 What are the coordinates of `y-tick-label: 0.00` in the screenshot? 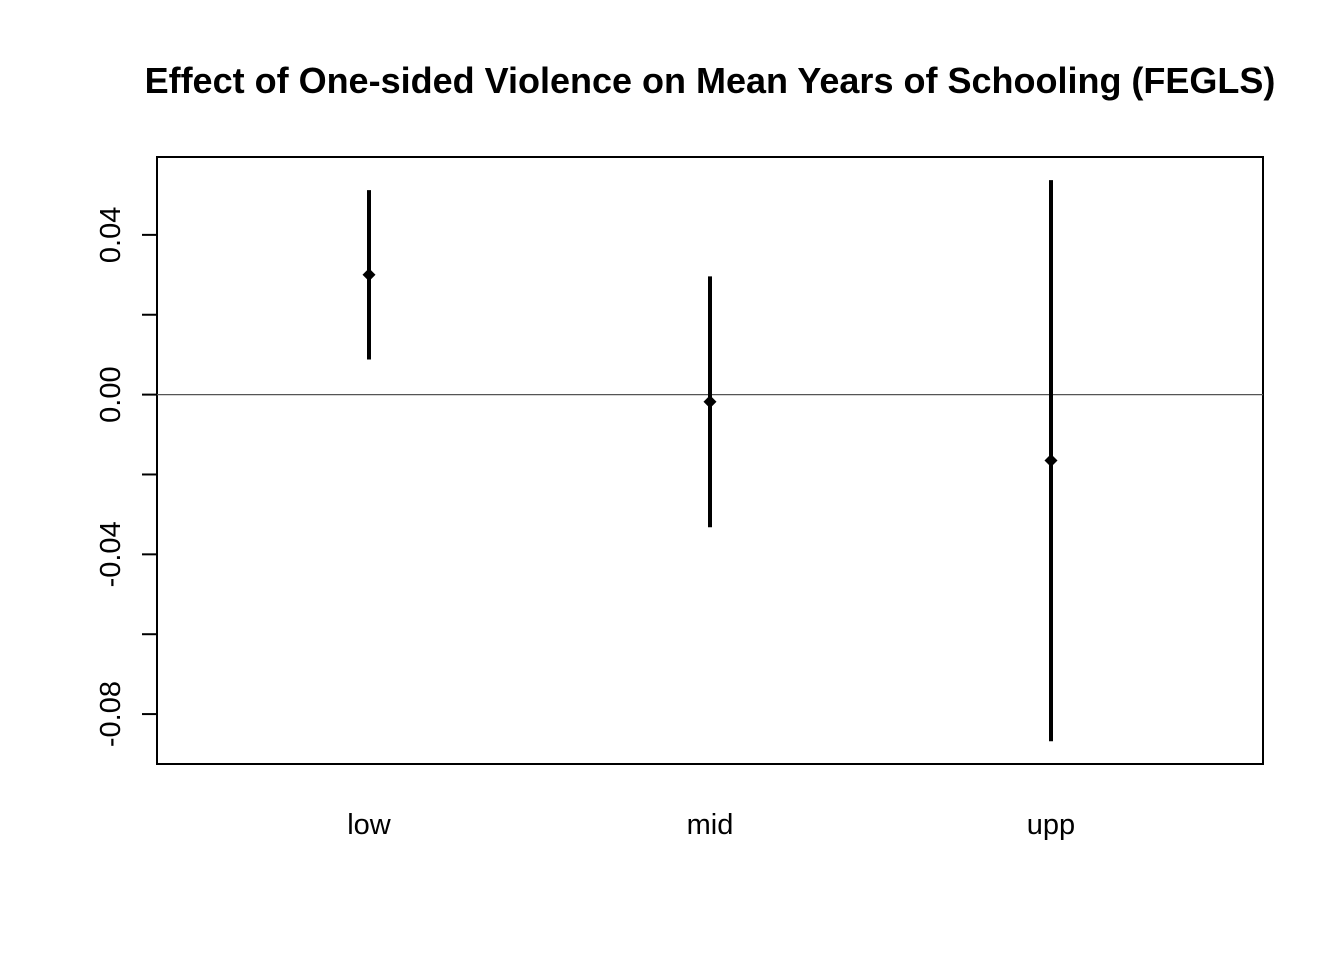 It's located at (111, 394).